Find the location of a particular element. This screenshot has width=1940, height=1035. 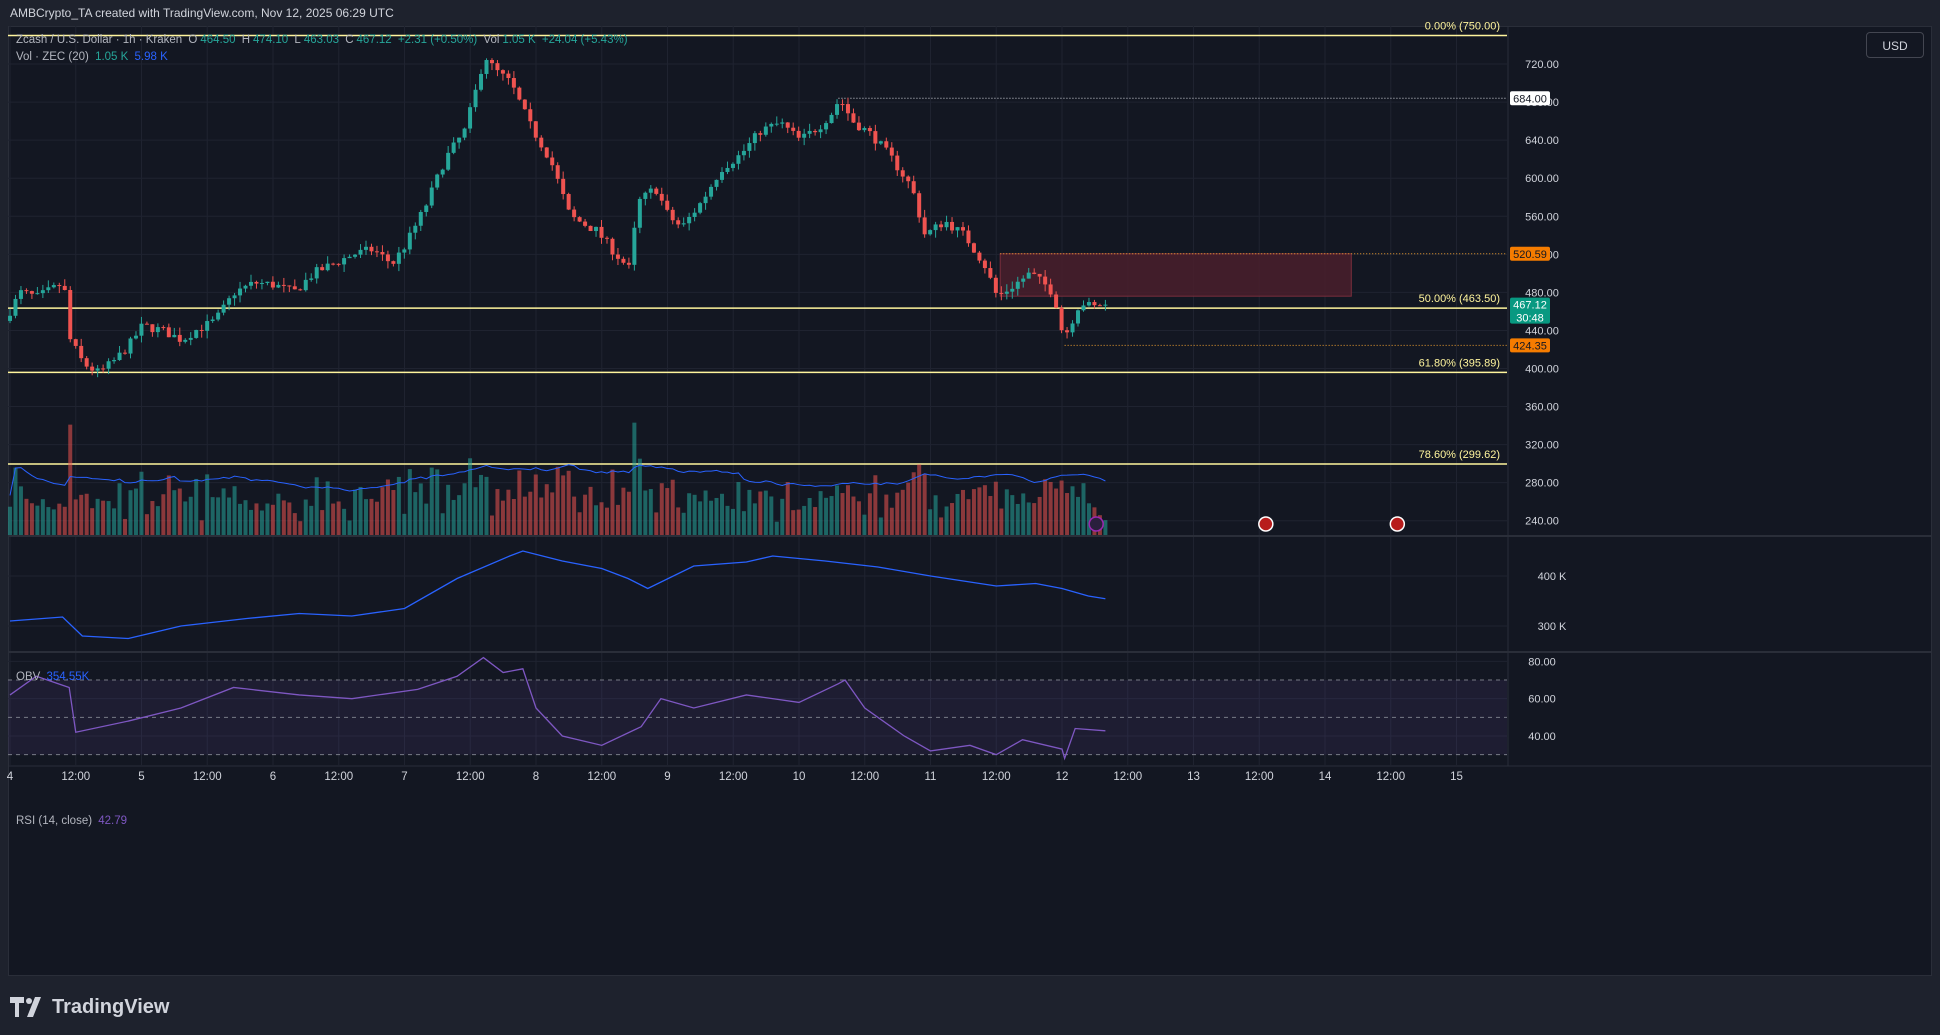

volume-ma-value-1: 1.05 K is located at coordinates (112, 57).